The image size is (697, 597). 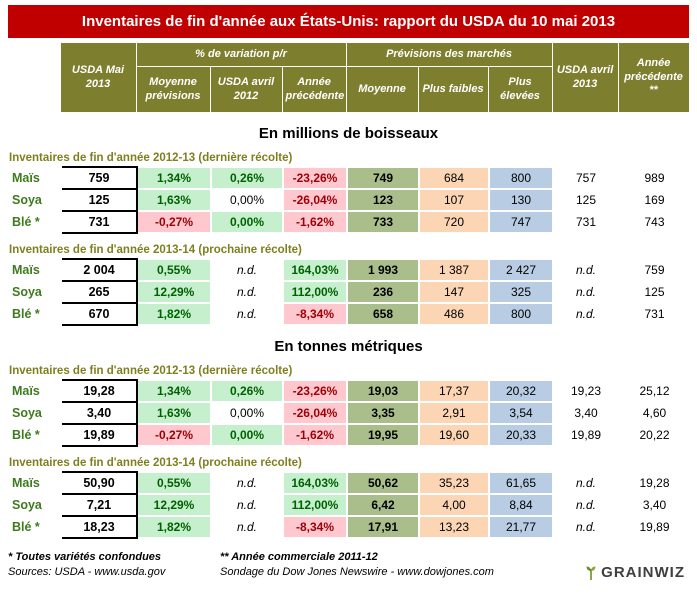 What do you see at coordinates (454, 413) in the screenshot?
I see `cell-peach: 2,91` at bounding box center [454, 413].